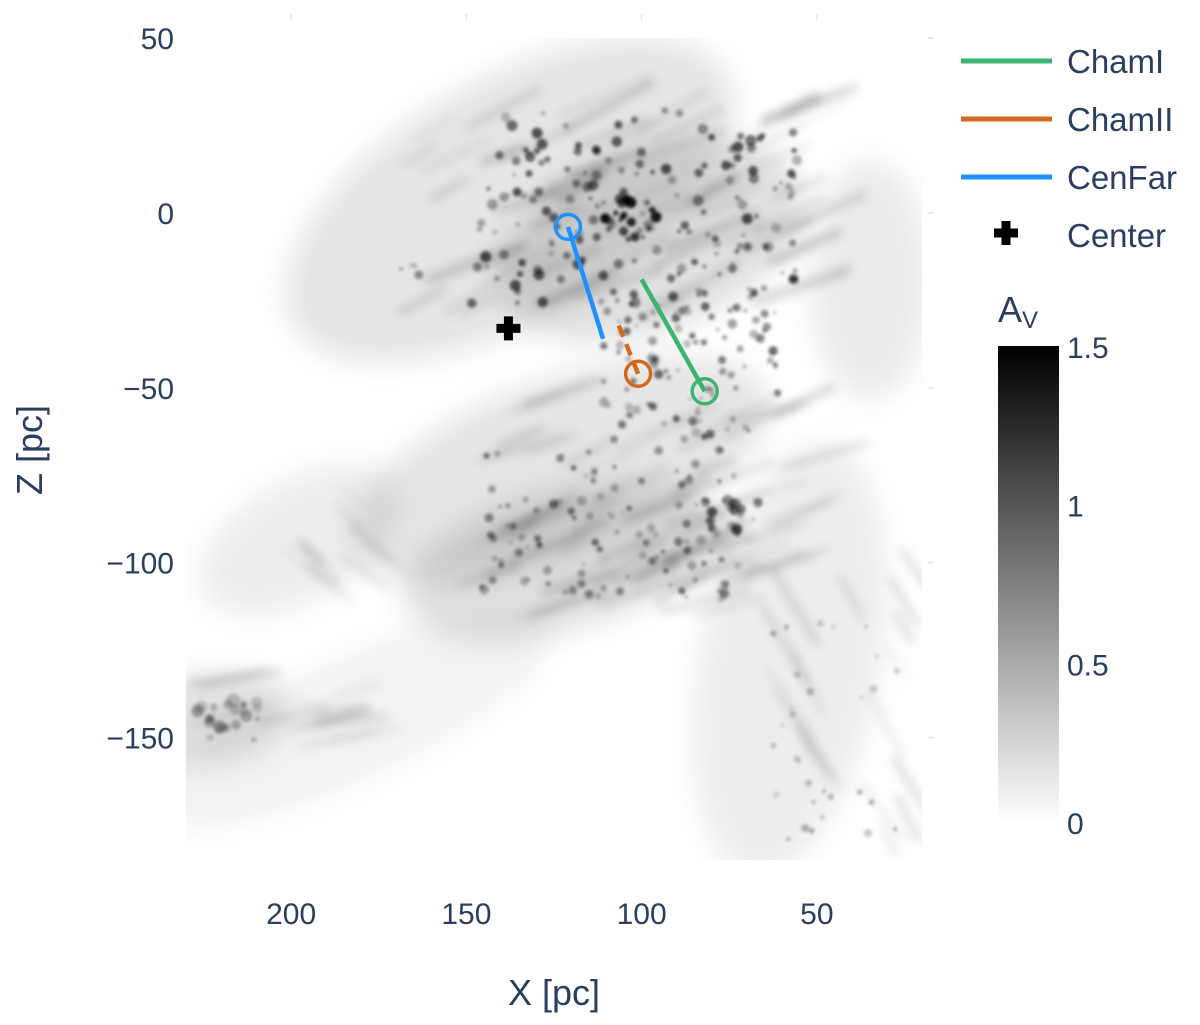 The width and height of the screenshot is (1200, 1025). What do you see at coordinates (1069, 177) in the screenshot?
I see `legend-item-cenfar: CenFar` at bounding box center [1069, 177].